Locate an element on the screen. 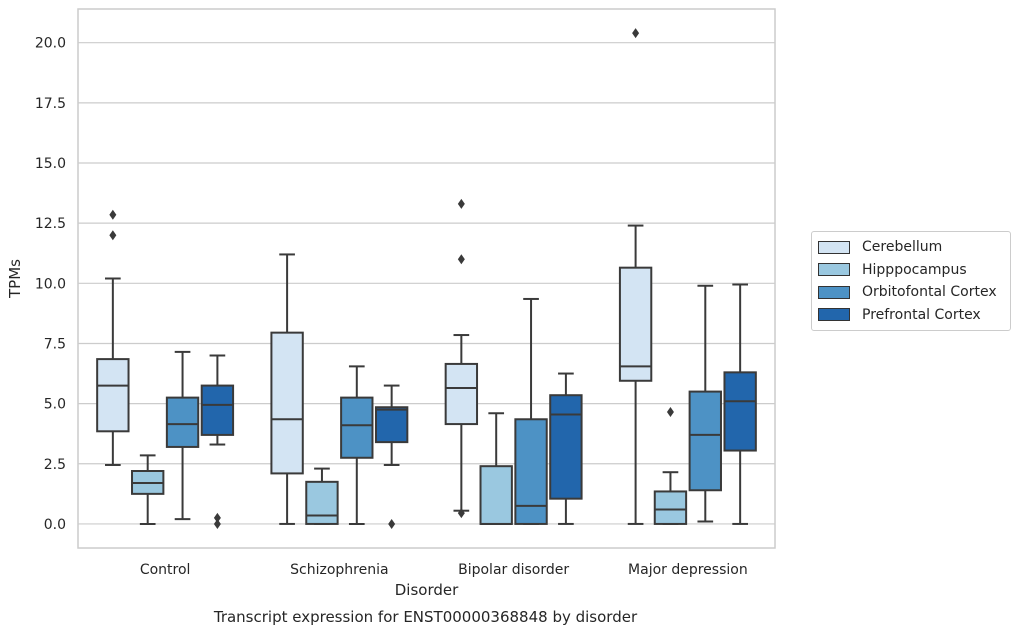 This screenshot has height=634, width=1023. x-axis-label: Disorder is located at coordinates (427, 590).